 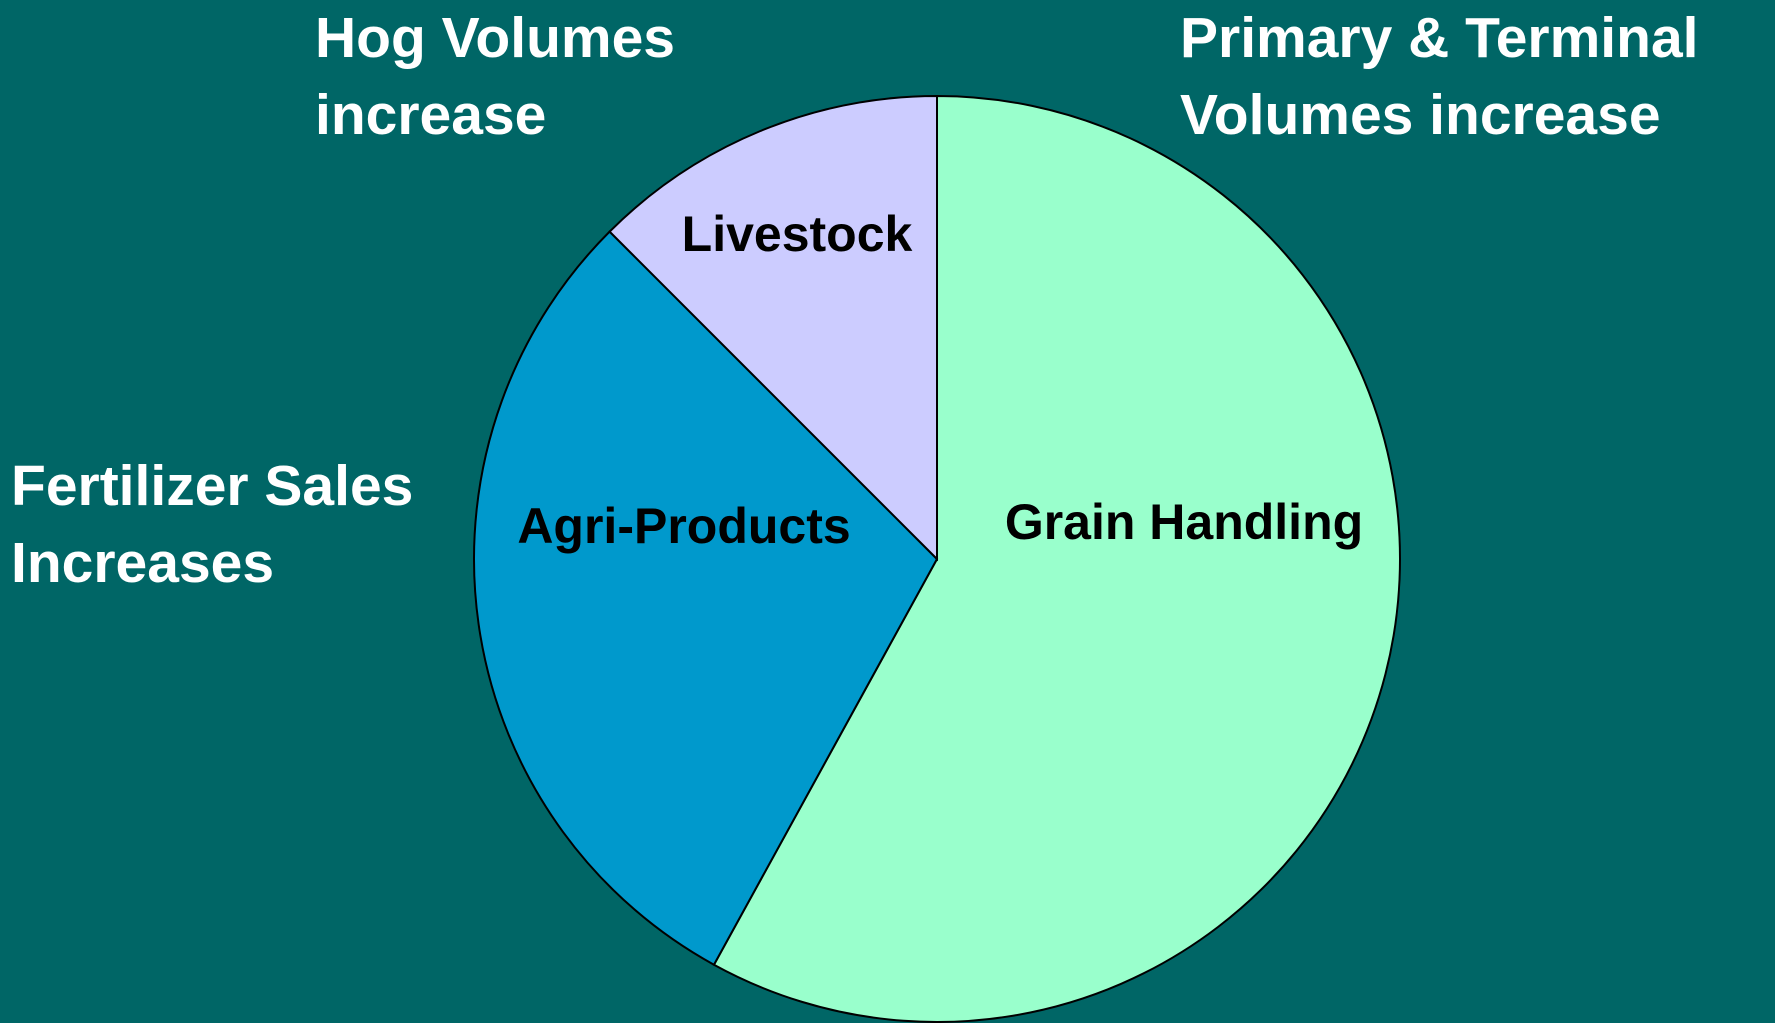 What do you see at coordinates (212, 486) in the screenshot?
I see `annotation: Fertilizer Sales` at bounding box center [212, 486].